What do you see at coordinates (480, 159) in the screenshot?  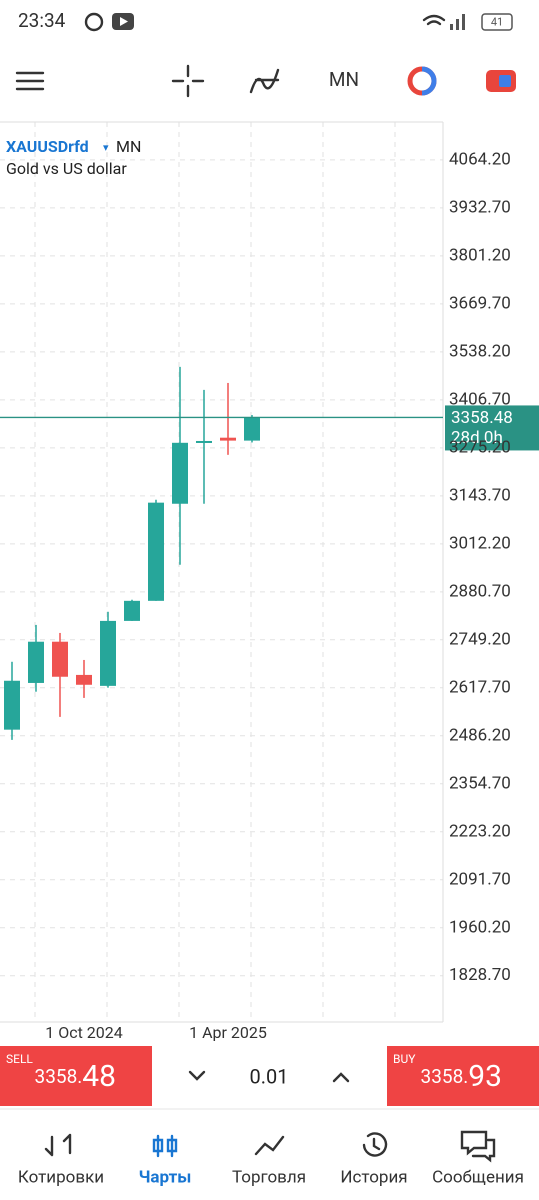 I see `y-tick-label: 4064.20` at bounding box center [480, 159].